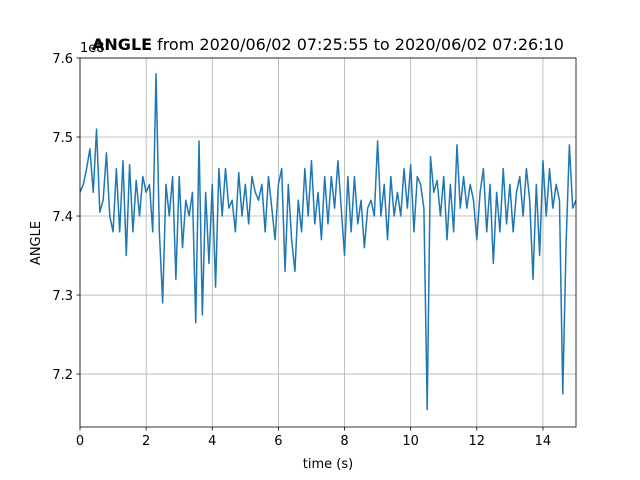  I want to click on y-tick-label: 7.6, so click(62, 59).